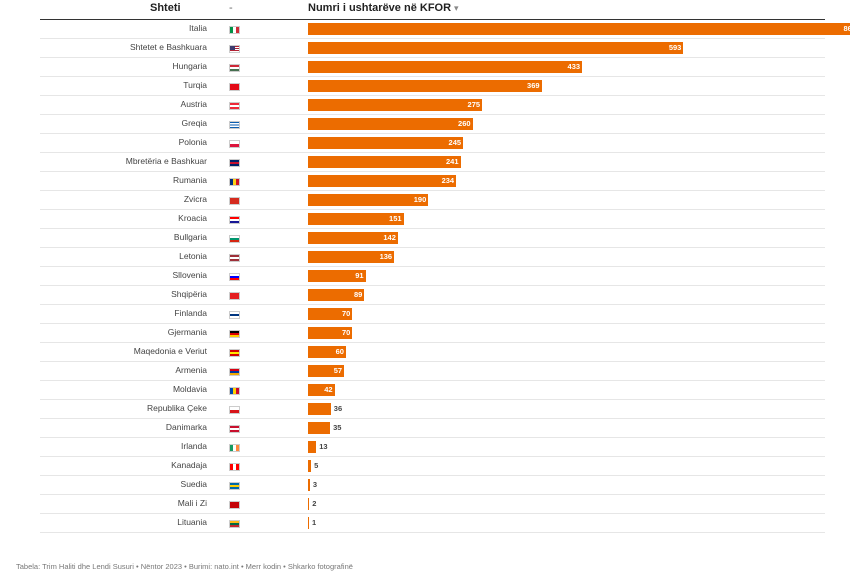 The height and width of the screenshot is (578, 850). What do you see at coordinates (432, 295) in the screenshot?
I see `table-row: Shqipëria 89` at bounding box center [432, 295].